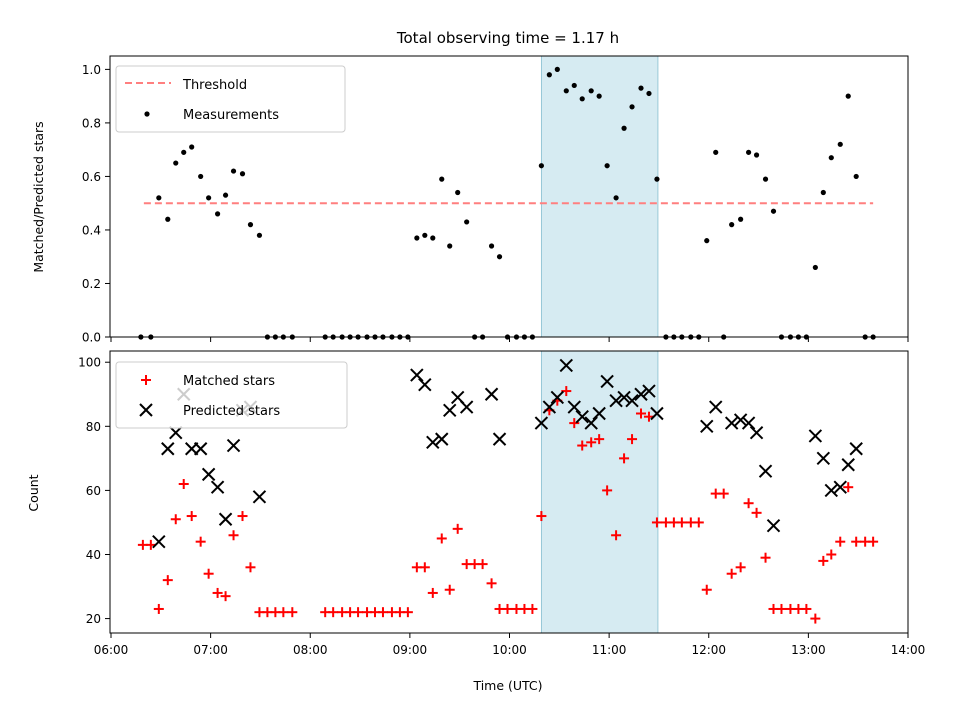 The height and width of the screenshot is (720, 960). Describe the element at coordinates (146, 410) in the screenshot. I see `predicted-stars-legend-marker` at that location.